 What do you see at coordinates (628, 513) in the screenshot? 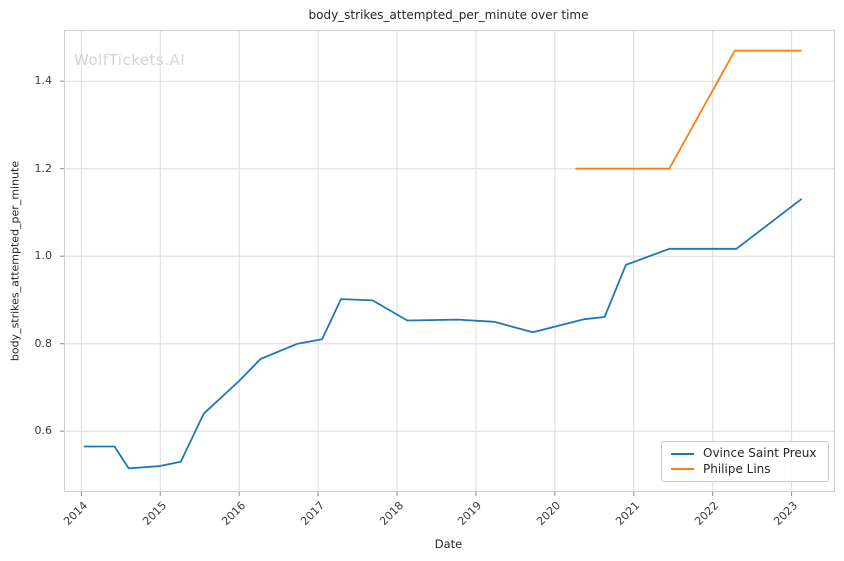
I see `x-tick-label: 2021` at bounding box center [628, 513].